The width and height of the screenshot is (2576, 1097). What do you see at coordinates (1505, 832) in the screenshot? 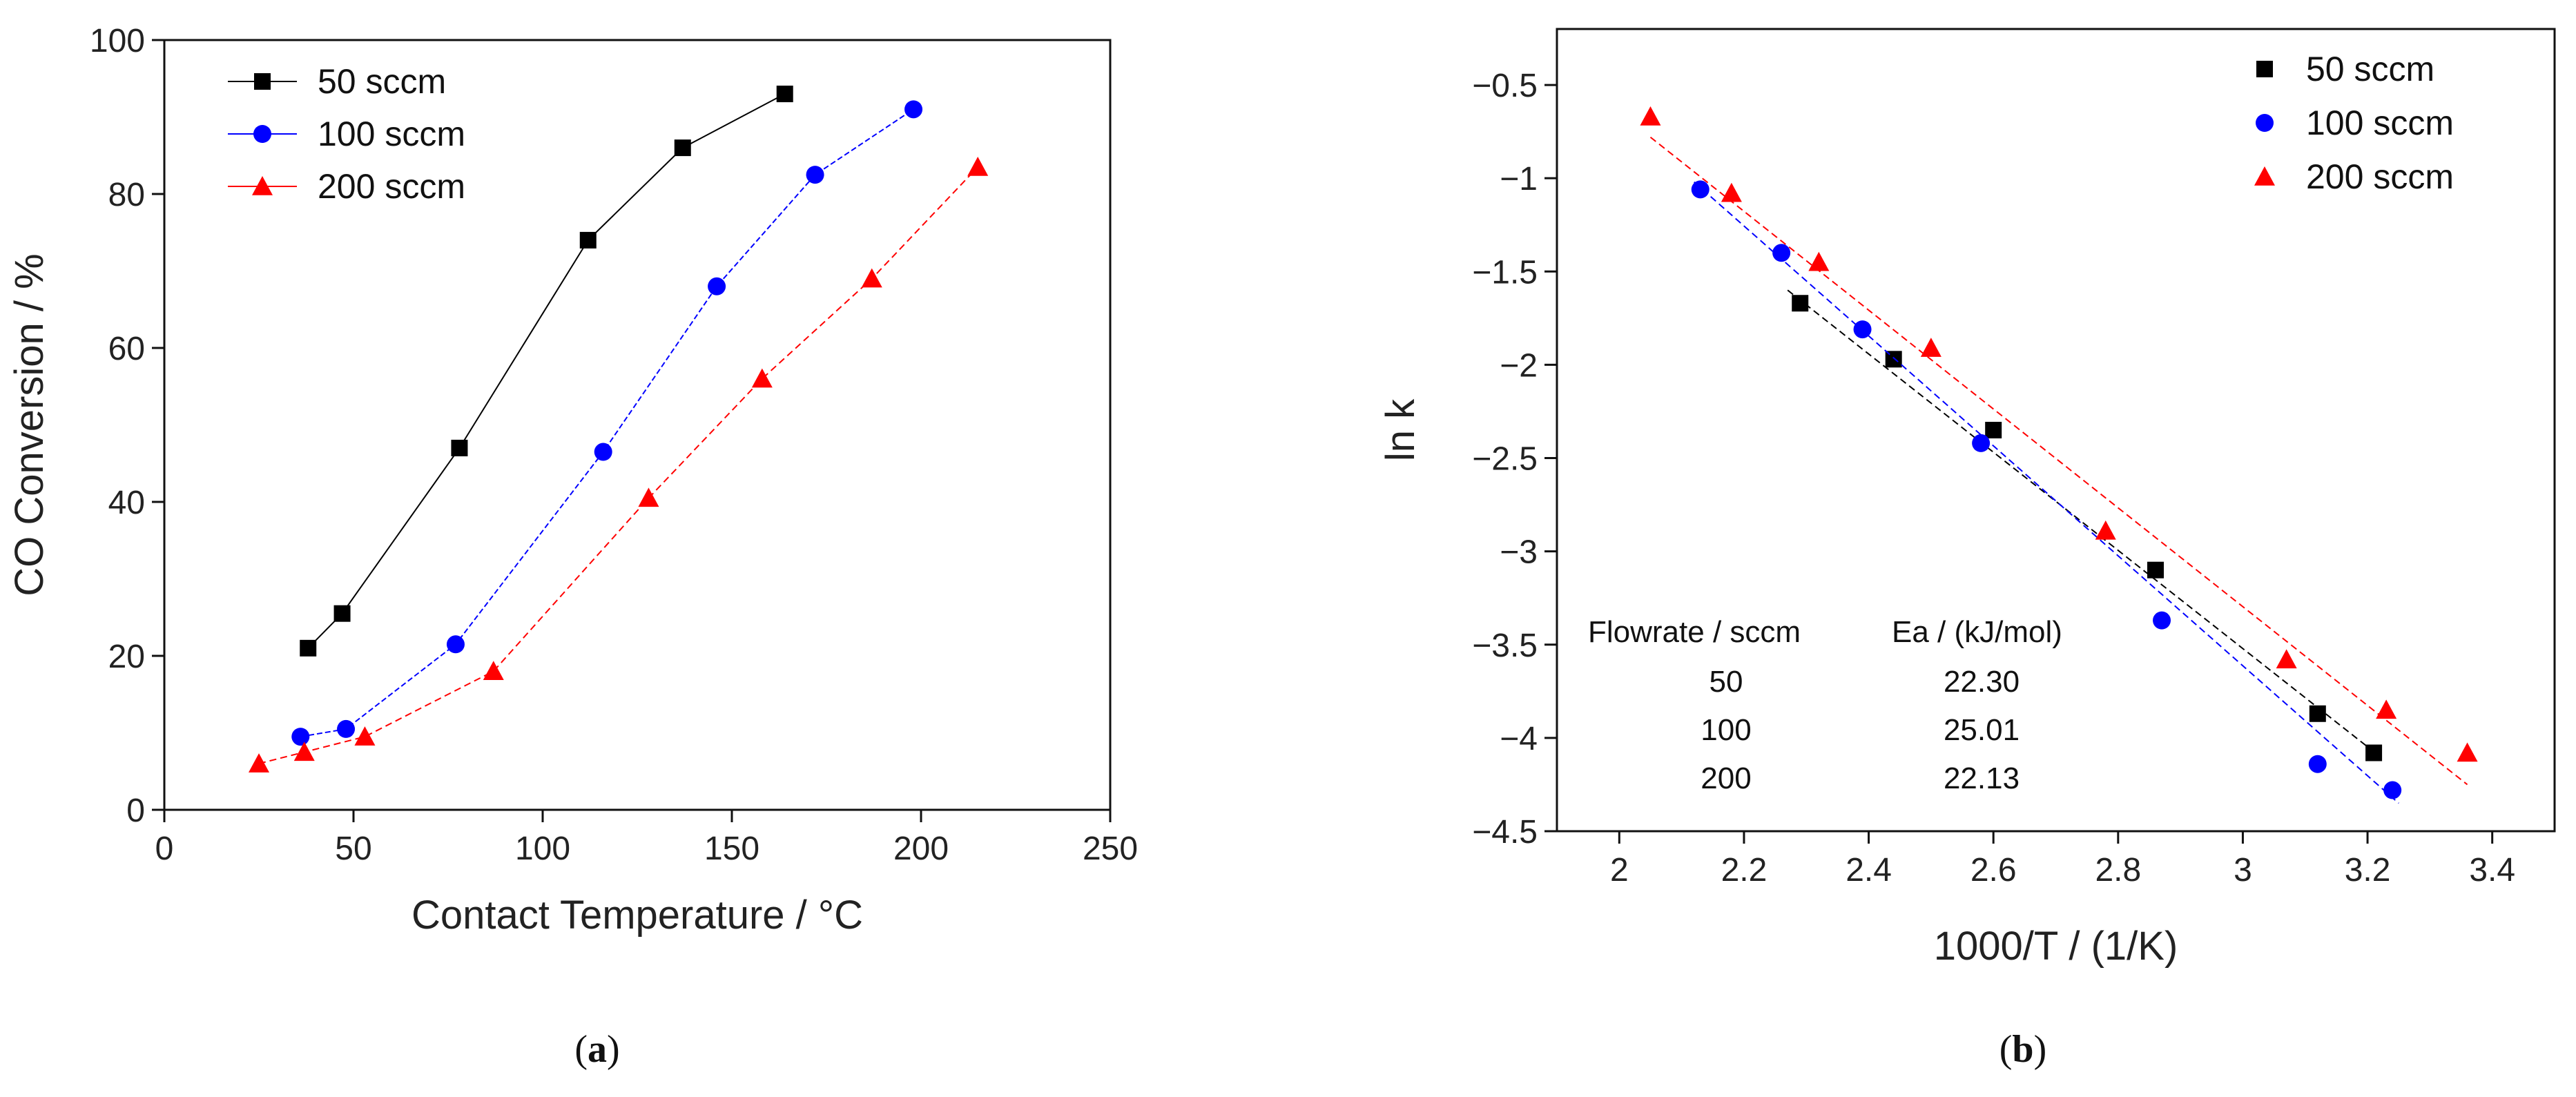
I see `y-tick-label: −4.5` at bounding box center [1505, 832].